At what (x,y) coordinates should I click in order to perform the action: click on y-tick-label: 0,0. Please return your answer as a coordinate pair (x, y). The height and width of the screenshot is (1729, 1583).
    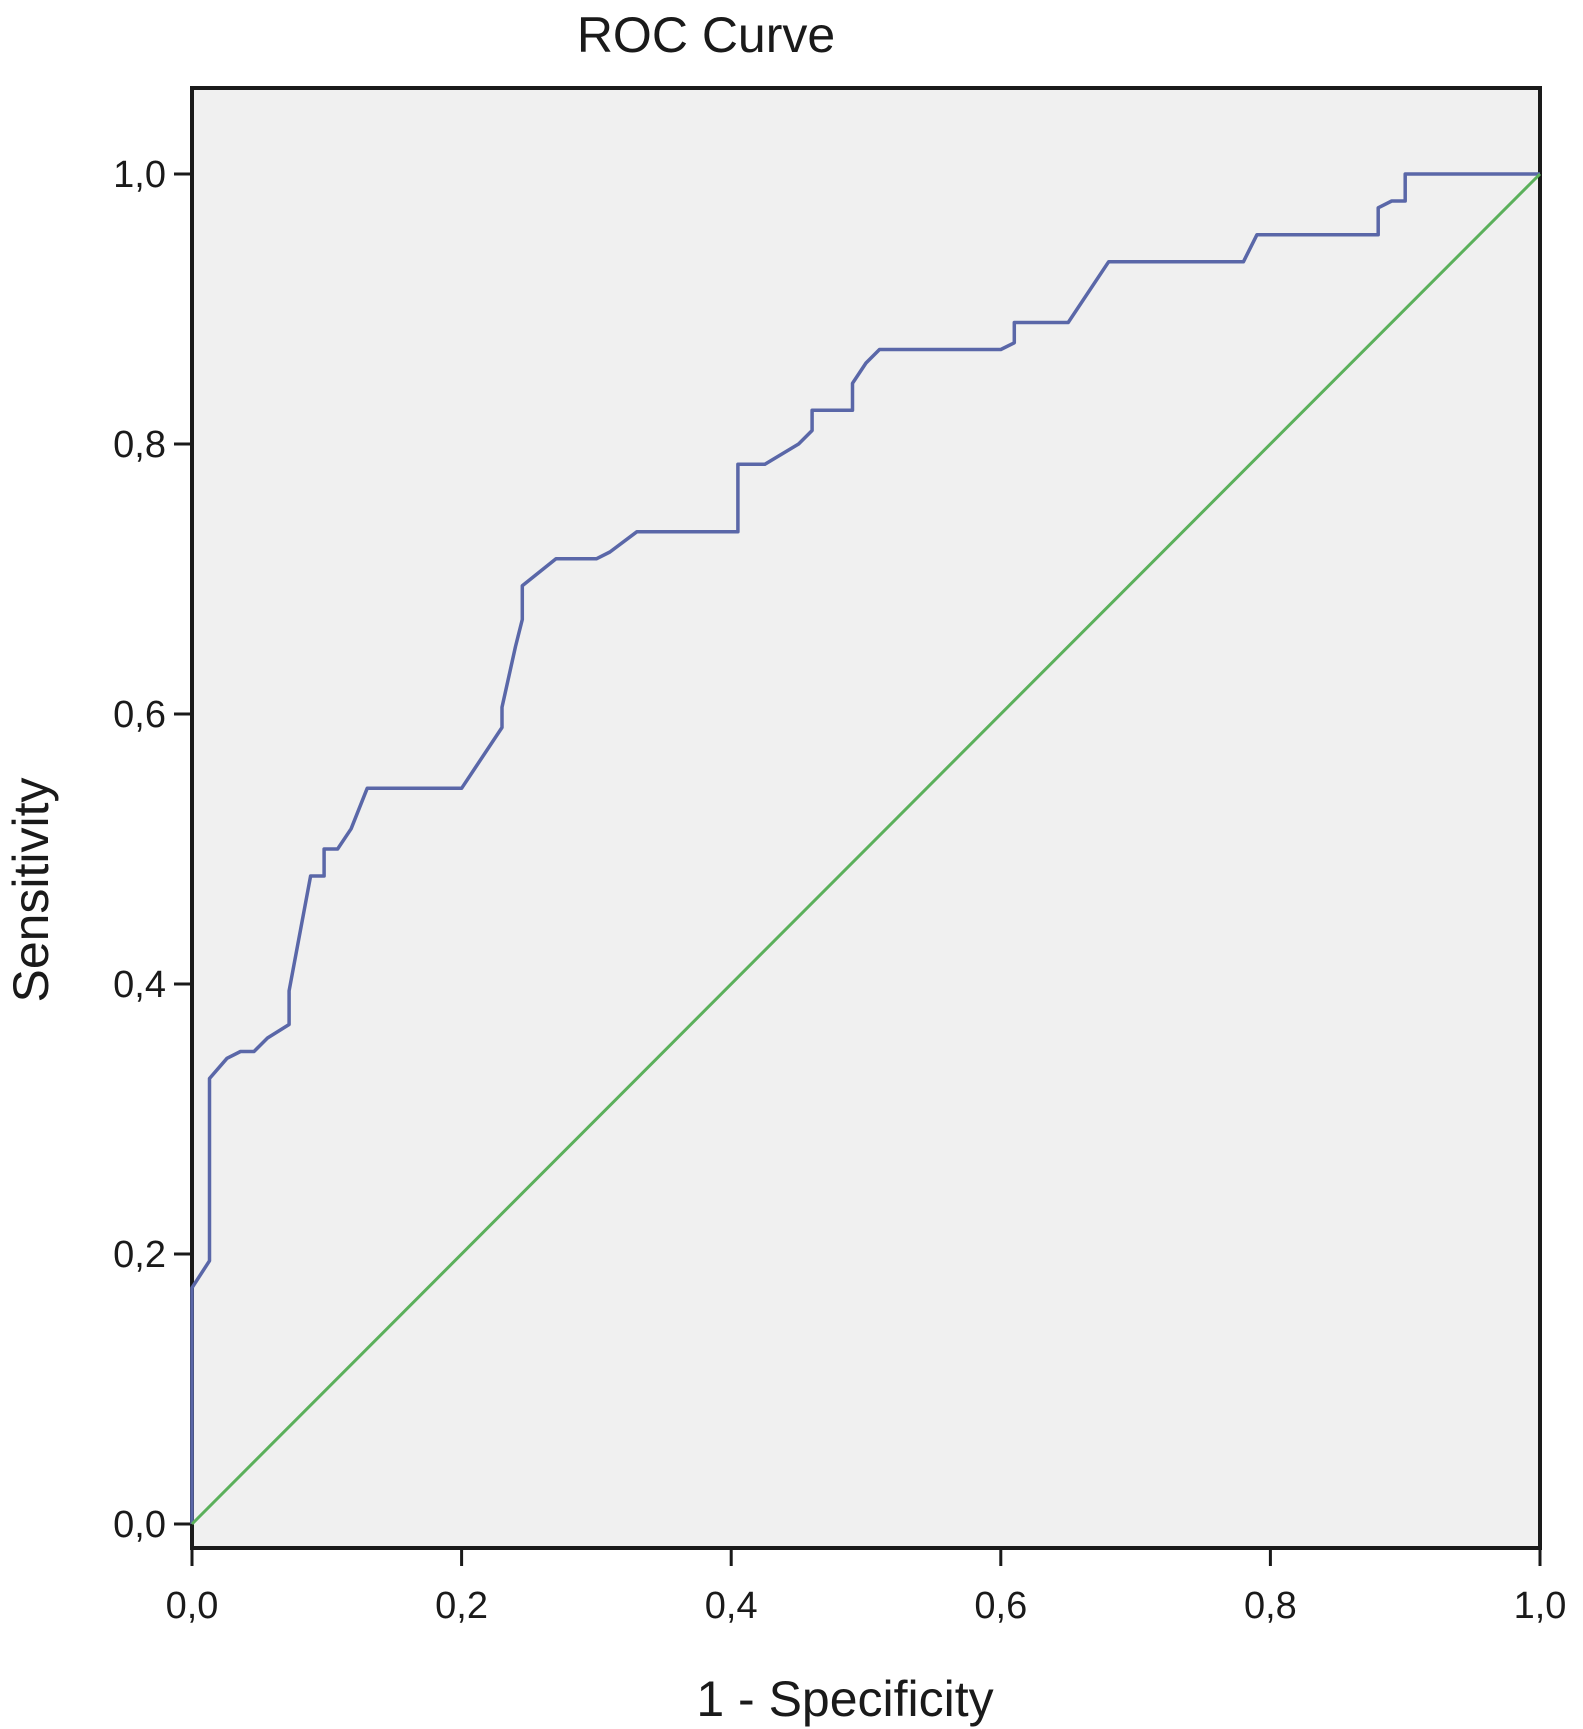
    Looking at the image, I should click on (139, 1525).